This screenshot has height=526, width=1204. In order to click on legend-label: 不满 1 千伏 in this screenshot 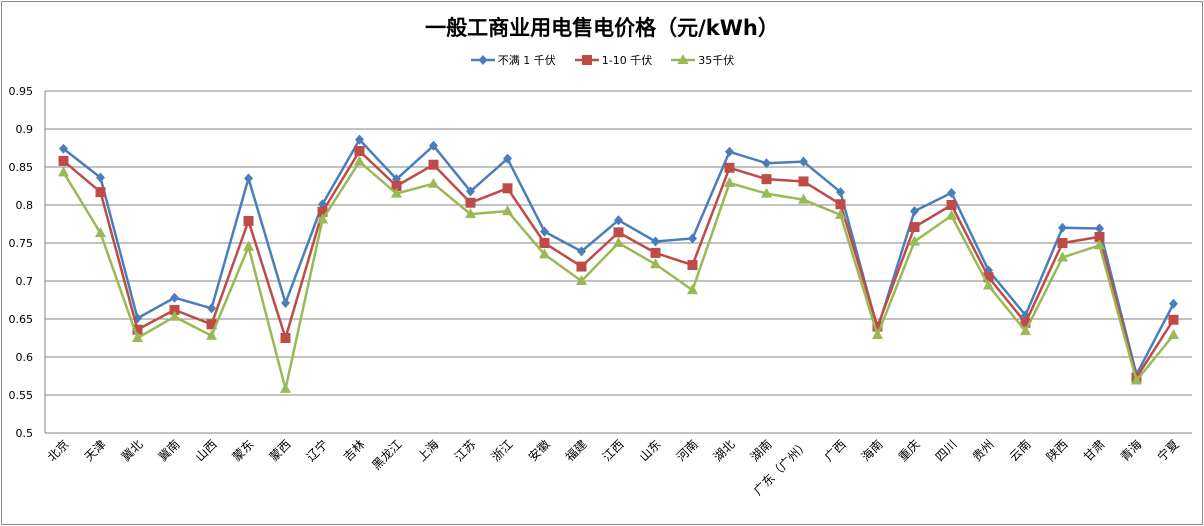, I will do `click(526, 60)`.